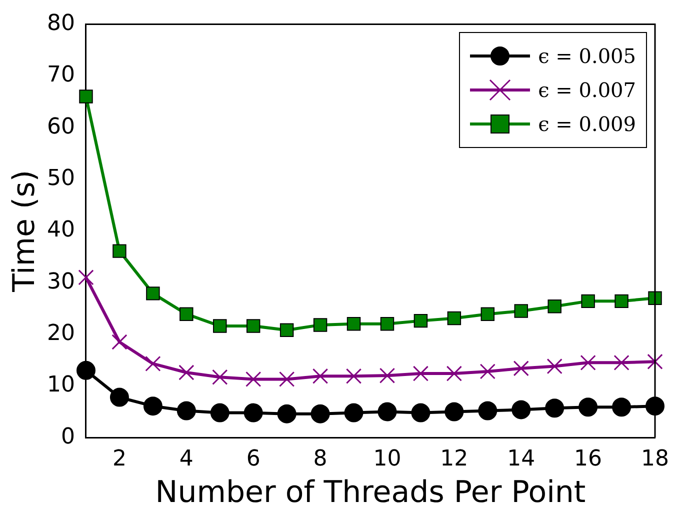 The width and height of the screenshot is (680, 520). I want to click on x-tick-label: 12, so click(454, 459).